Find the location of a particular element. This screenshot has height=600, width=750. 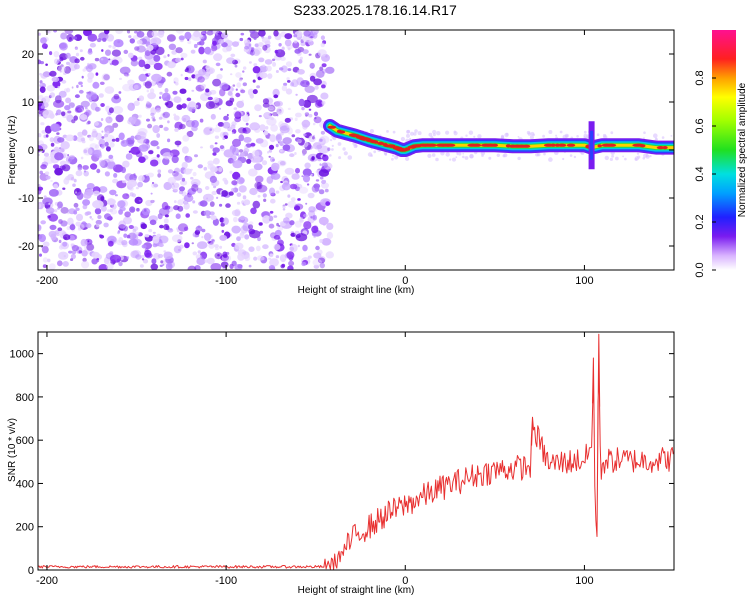

spectrogram-x-axis-label: Height of straight line (km) is located at coordinates (356, 290).